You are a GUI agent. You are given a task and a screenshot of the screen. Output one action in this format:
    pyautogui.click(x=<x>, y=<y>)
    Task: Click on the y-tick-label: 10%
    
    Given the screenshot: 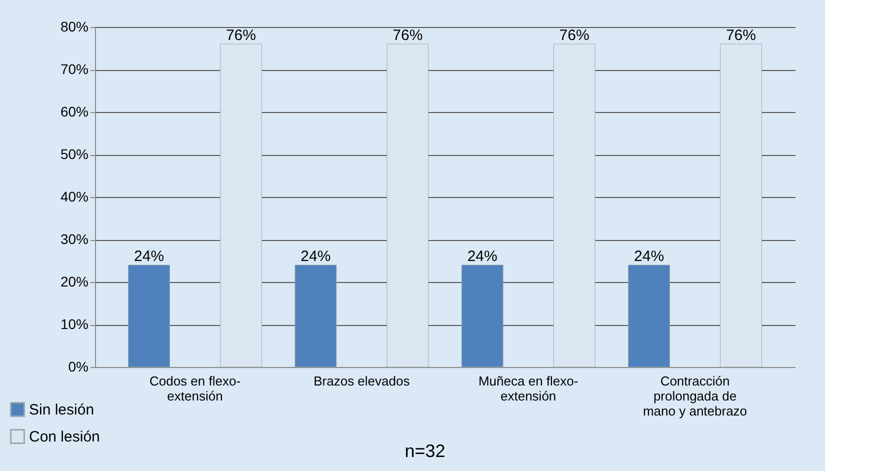 What is the action you would take?
    pyautogui.click(x=74, y=324)
    